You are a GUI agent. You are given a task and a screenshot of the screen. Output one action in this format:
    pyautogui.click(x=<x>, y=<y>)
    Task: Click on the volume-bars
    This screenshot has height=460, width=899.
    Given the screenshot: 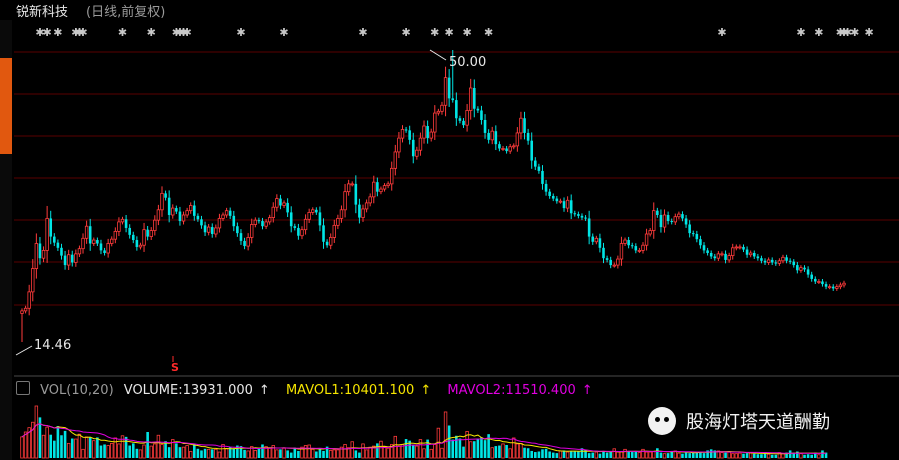 What is the action you would take?
    pyautogui.click(x=424, y=432)
    